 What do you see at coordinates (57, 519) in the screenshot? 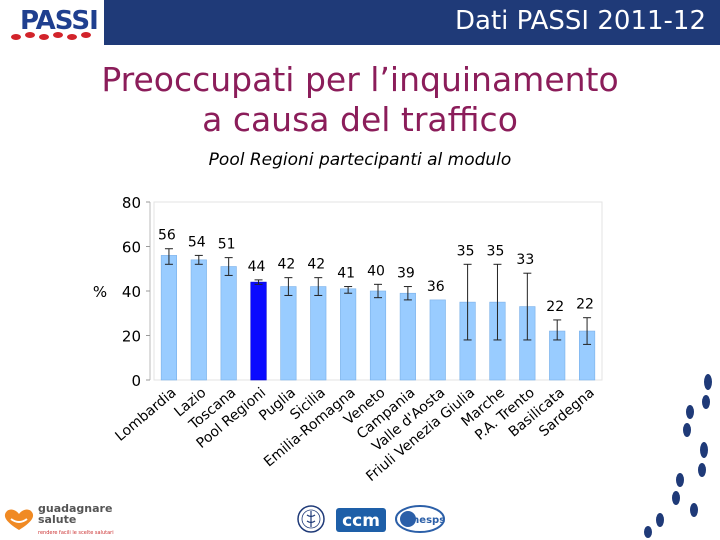
I see `salute-text: salute` at bounding box center [57, 519].